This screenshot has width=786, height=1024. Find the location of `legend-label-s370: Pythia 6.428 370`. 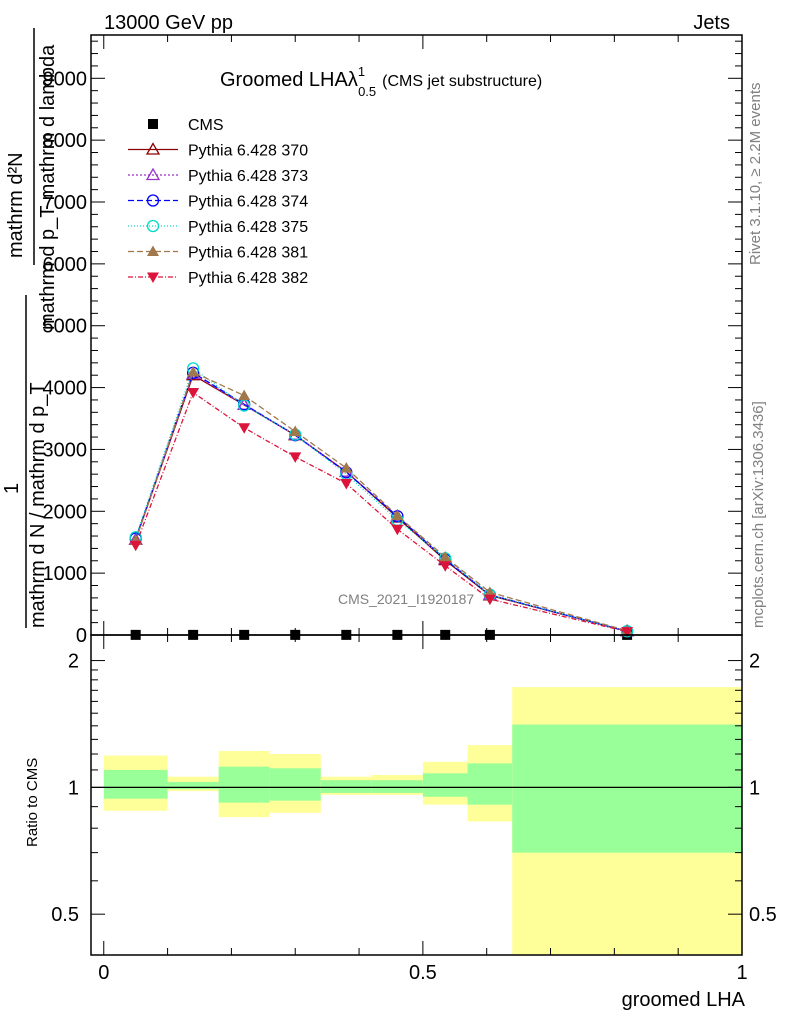

legend-label-s370: Pythia 6.428 370 is located at coordinates (248, 151).